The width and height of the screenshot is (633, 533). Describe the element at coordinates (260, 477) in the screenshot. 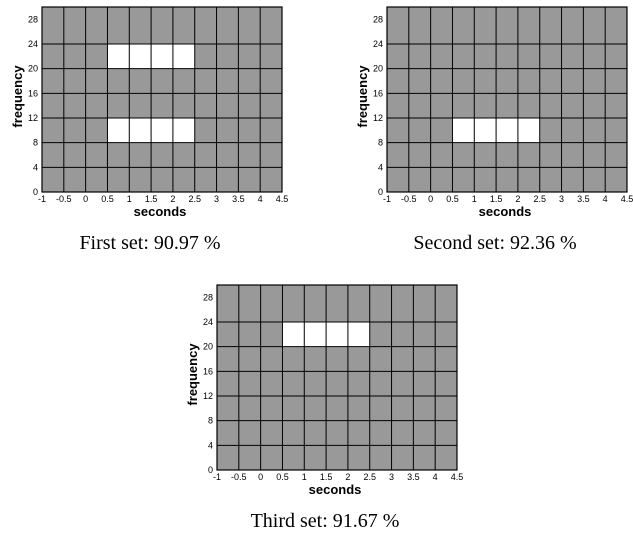

I see `x-tick-label: 0` at that location.